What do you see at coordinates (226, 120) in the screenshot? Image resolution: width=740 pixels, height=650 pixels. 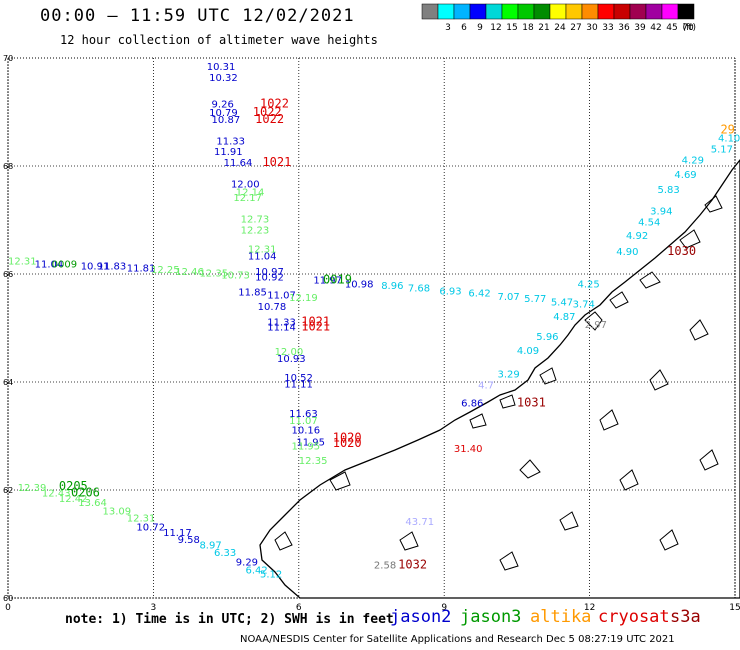 I see `wave-height-reading: 10.87` at bounding box center [226, 120].